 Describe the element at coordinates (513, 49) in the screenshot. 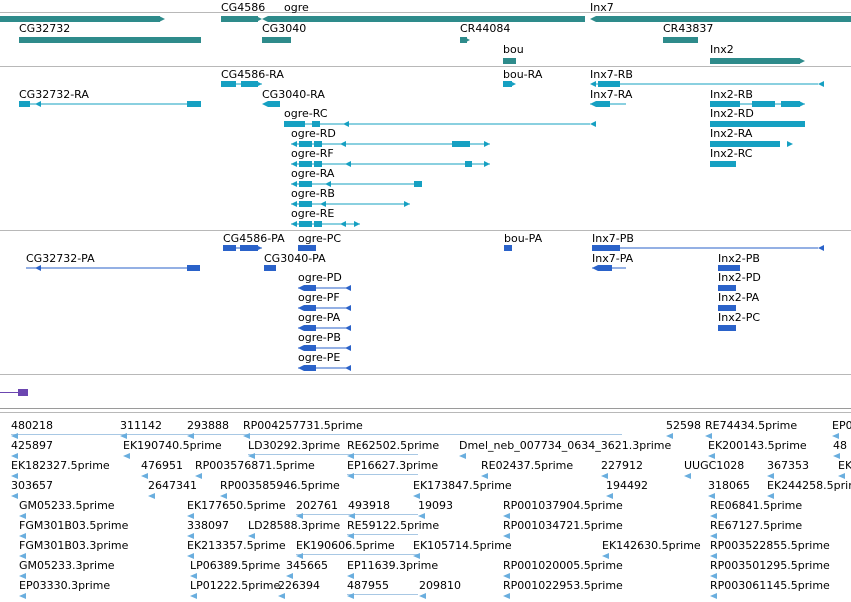

I see `gene-label: bou` at that location.